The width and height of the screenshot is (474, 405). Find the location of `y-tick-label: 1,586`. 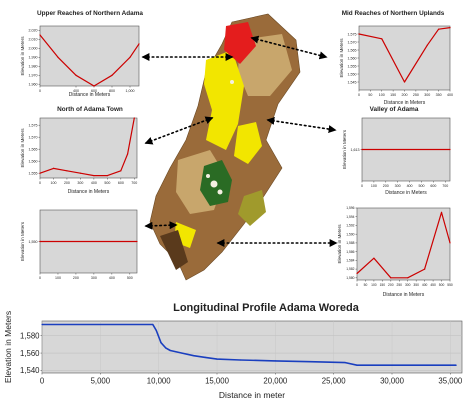

y-tick-label: 1,586 is located at coordinates (350, 252).